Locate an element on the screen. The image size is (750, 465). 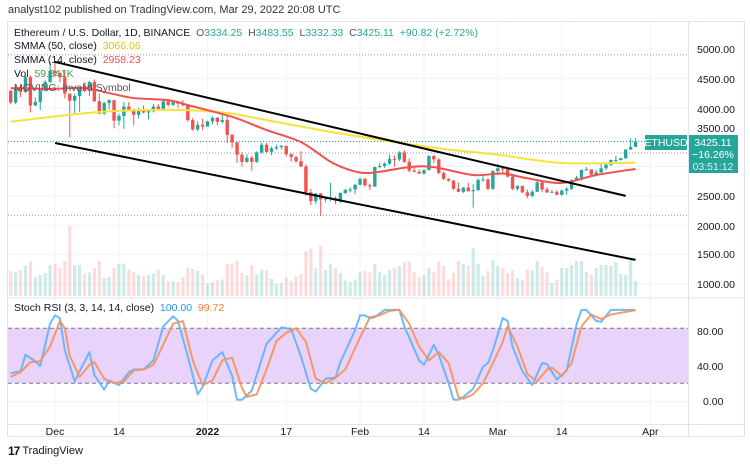
close-label: C is located at coordinates (353, 33).